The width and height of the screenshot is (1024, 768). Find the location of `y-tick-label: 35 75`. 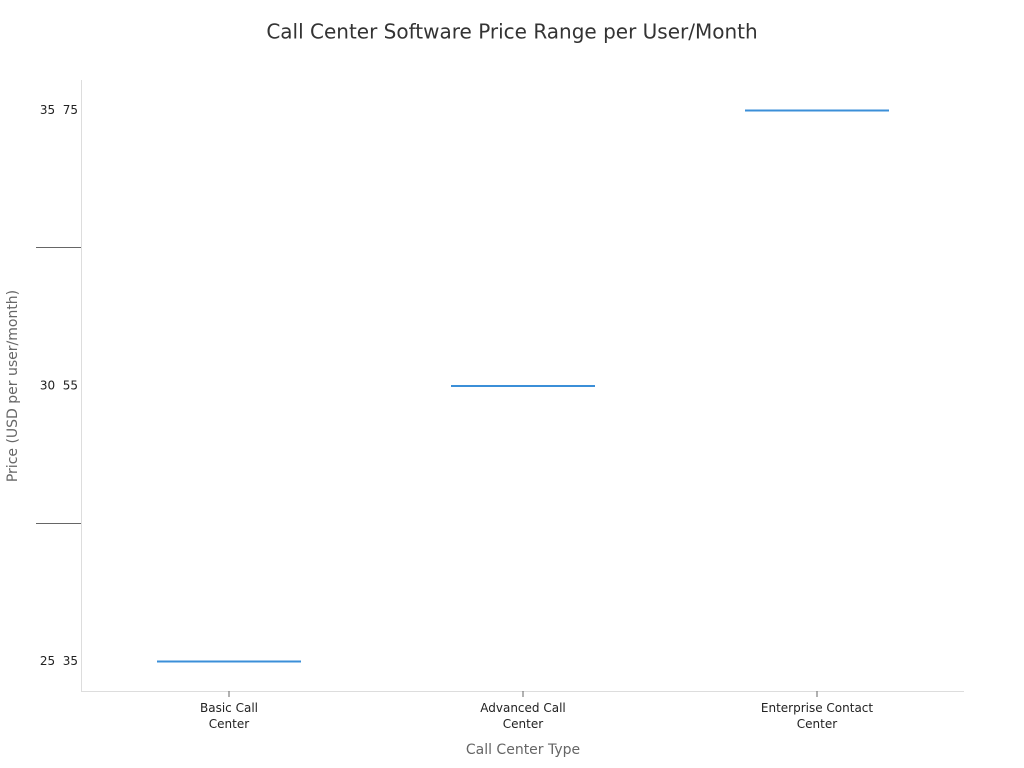

y-tick-label: 35 75 is located at coordinates (59, 110).